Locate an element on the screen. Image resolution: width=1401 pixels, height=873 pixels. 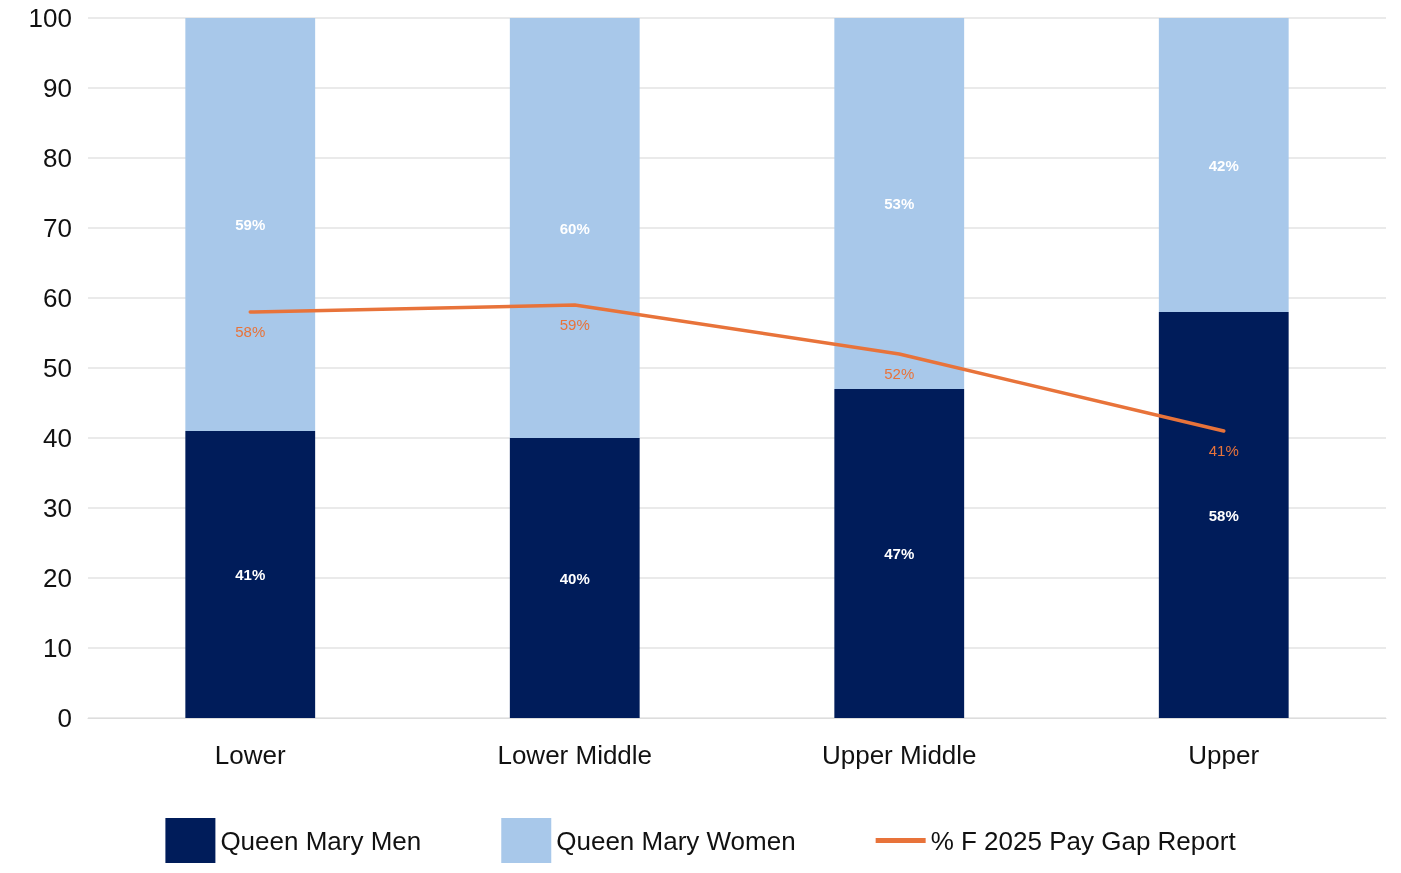
data-label: 47% is located at coordinates (899, 553).